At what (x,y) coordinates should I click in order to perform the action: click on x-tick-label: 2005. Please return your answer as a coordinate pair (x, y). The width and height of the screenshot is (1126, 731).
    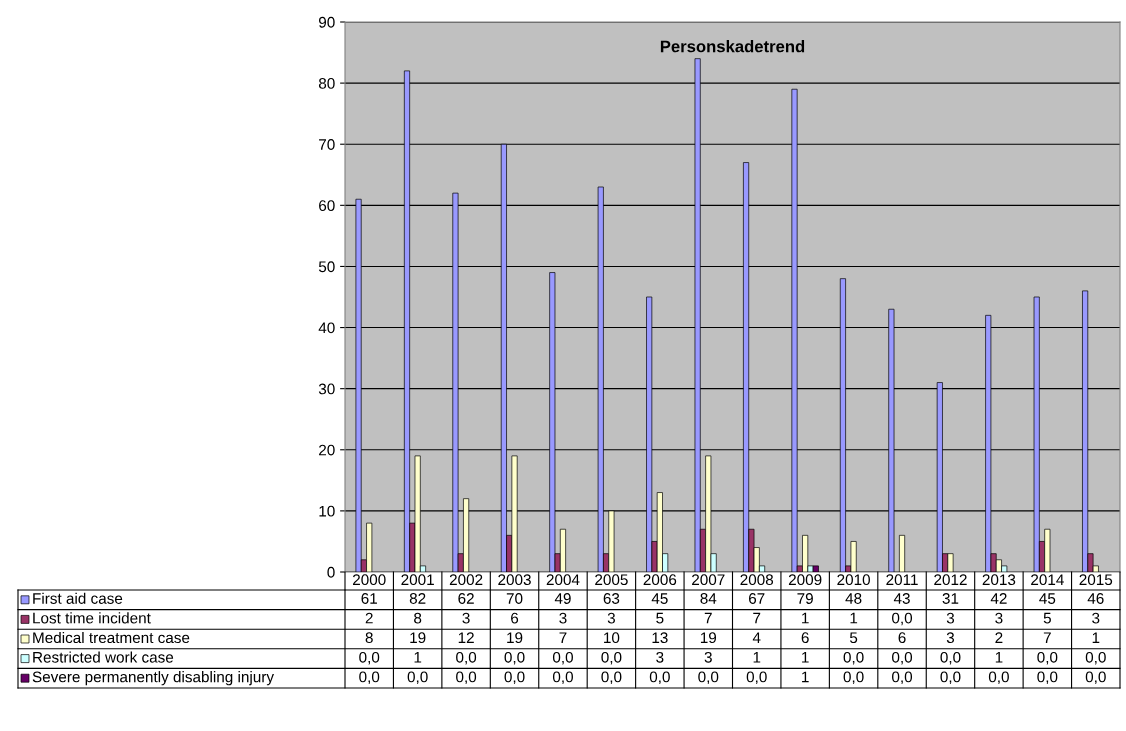
    Looking at the image, I should click on (611, 580).